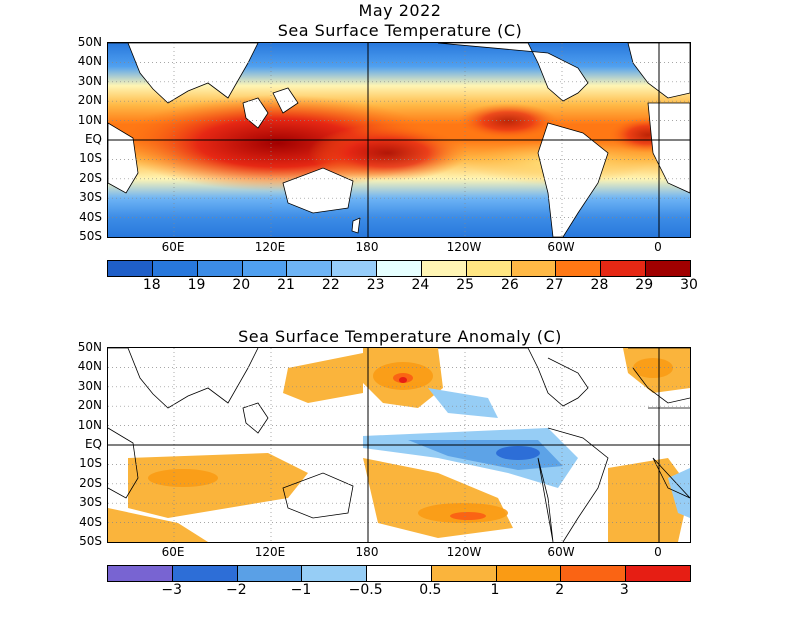 Image resolution: width=800 pixels, height=618 pixels. I want to click on anomaly-colorbar-label: −2, so click(236, 590).